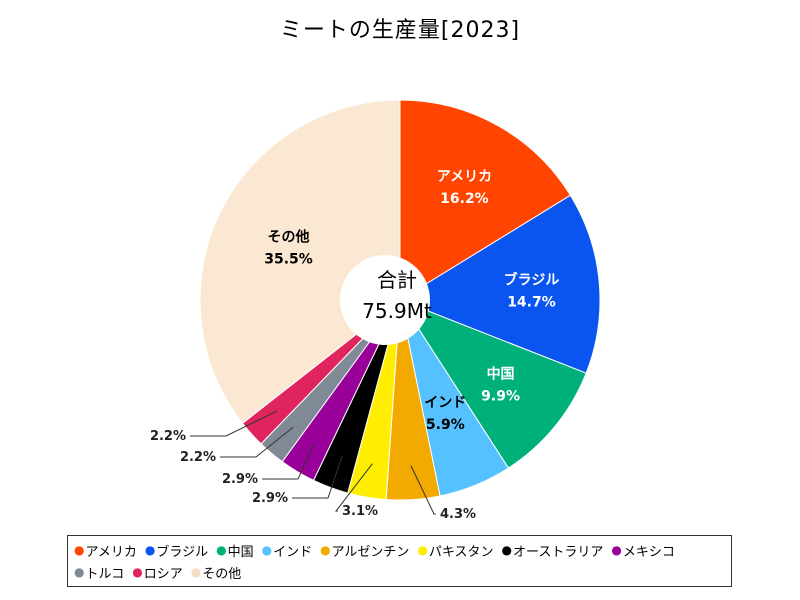 This screenshot has height=600, width=800. Describe the element at coordinates (399, 572) in the screenshot. I see `legend-row: ● トルコ ● ロシア ● その他` at that location.